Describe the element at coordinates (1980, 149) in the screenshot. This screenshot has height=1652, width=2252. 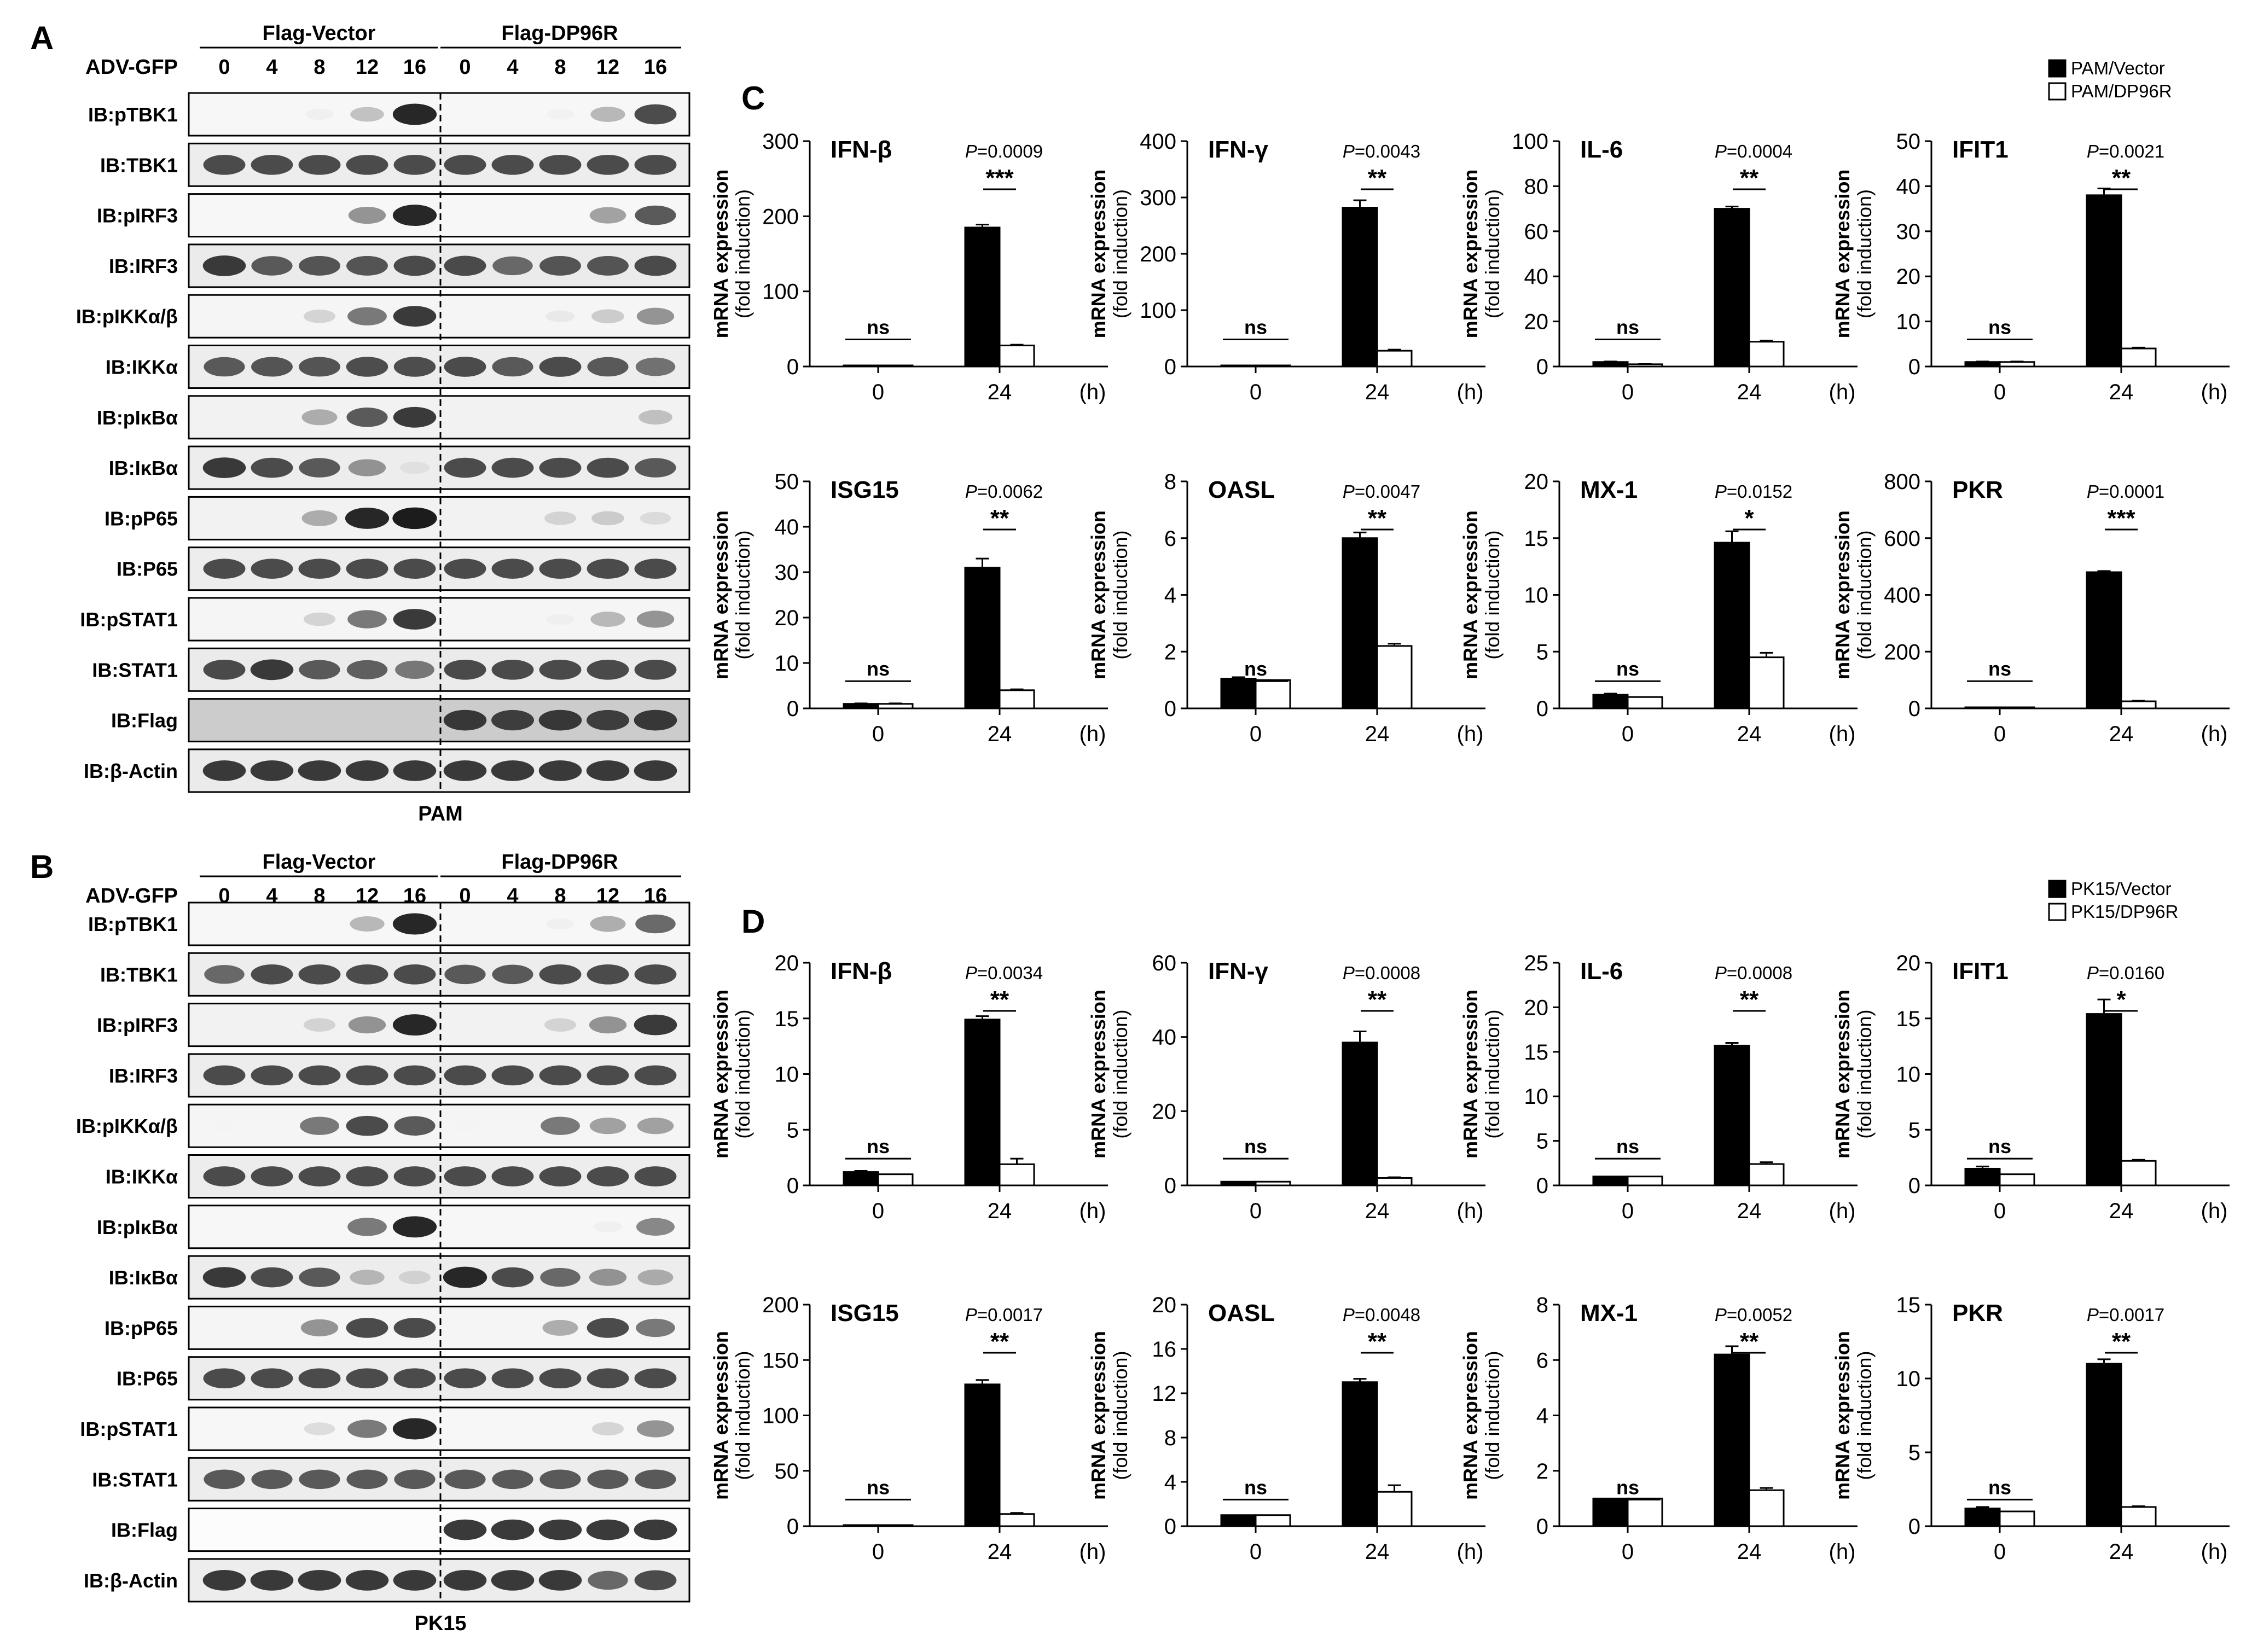
I see `chart-title: IFIT1` at that location.